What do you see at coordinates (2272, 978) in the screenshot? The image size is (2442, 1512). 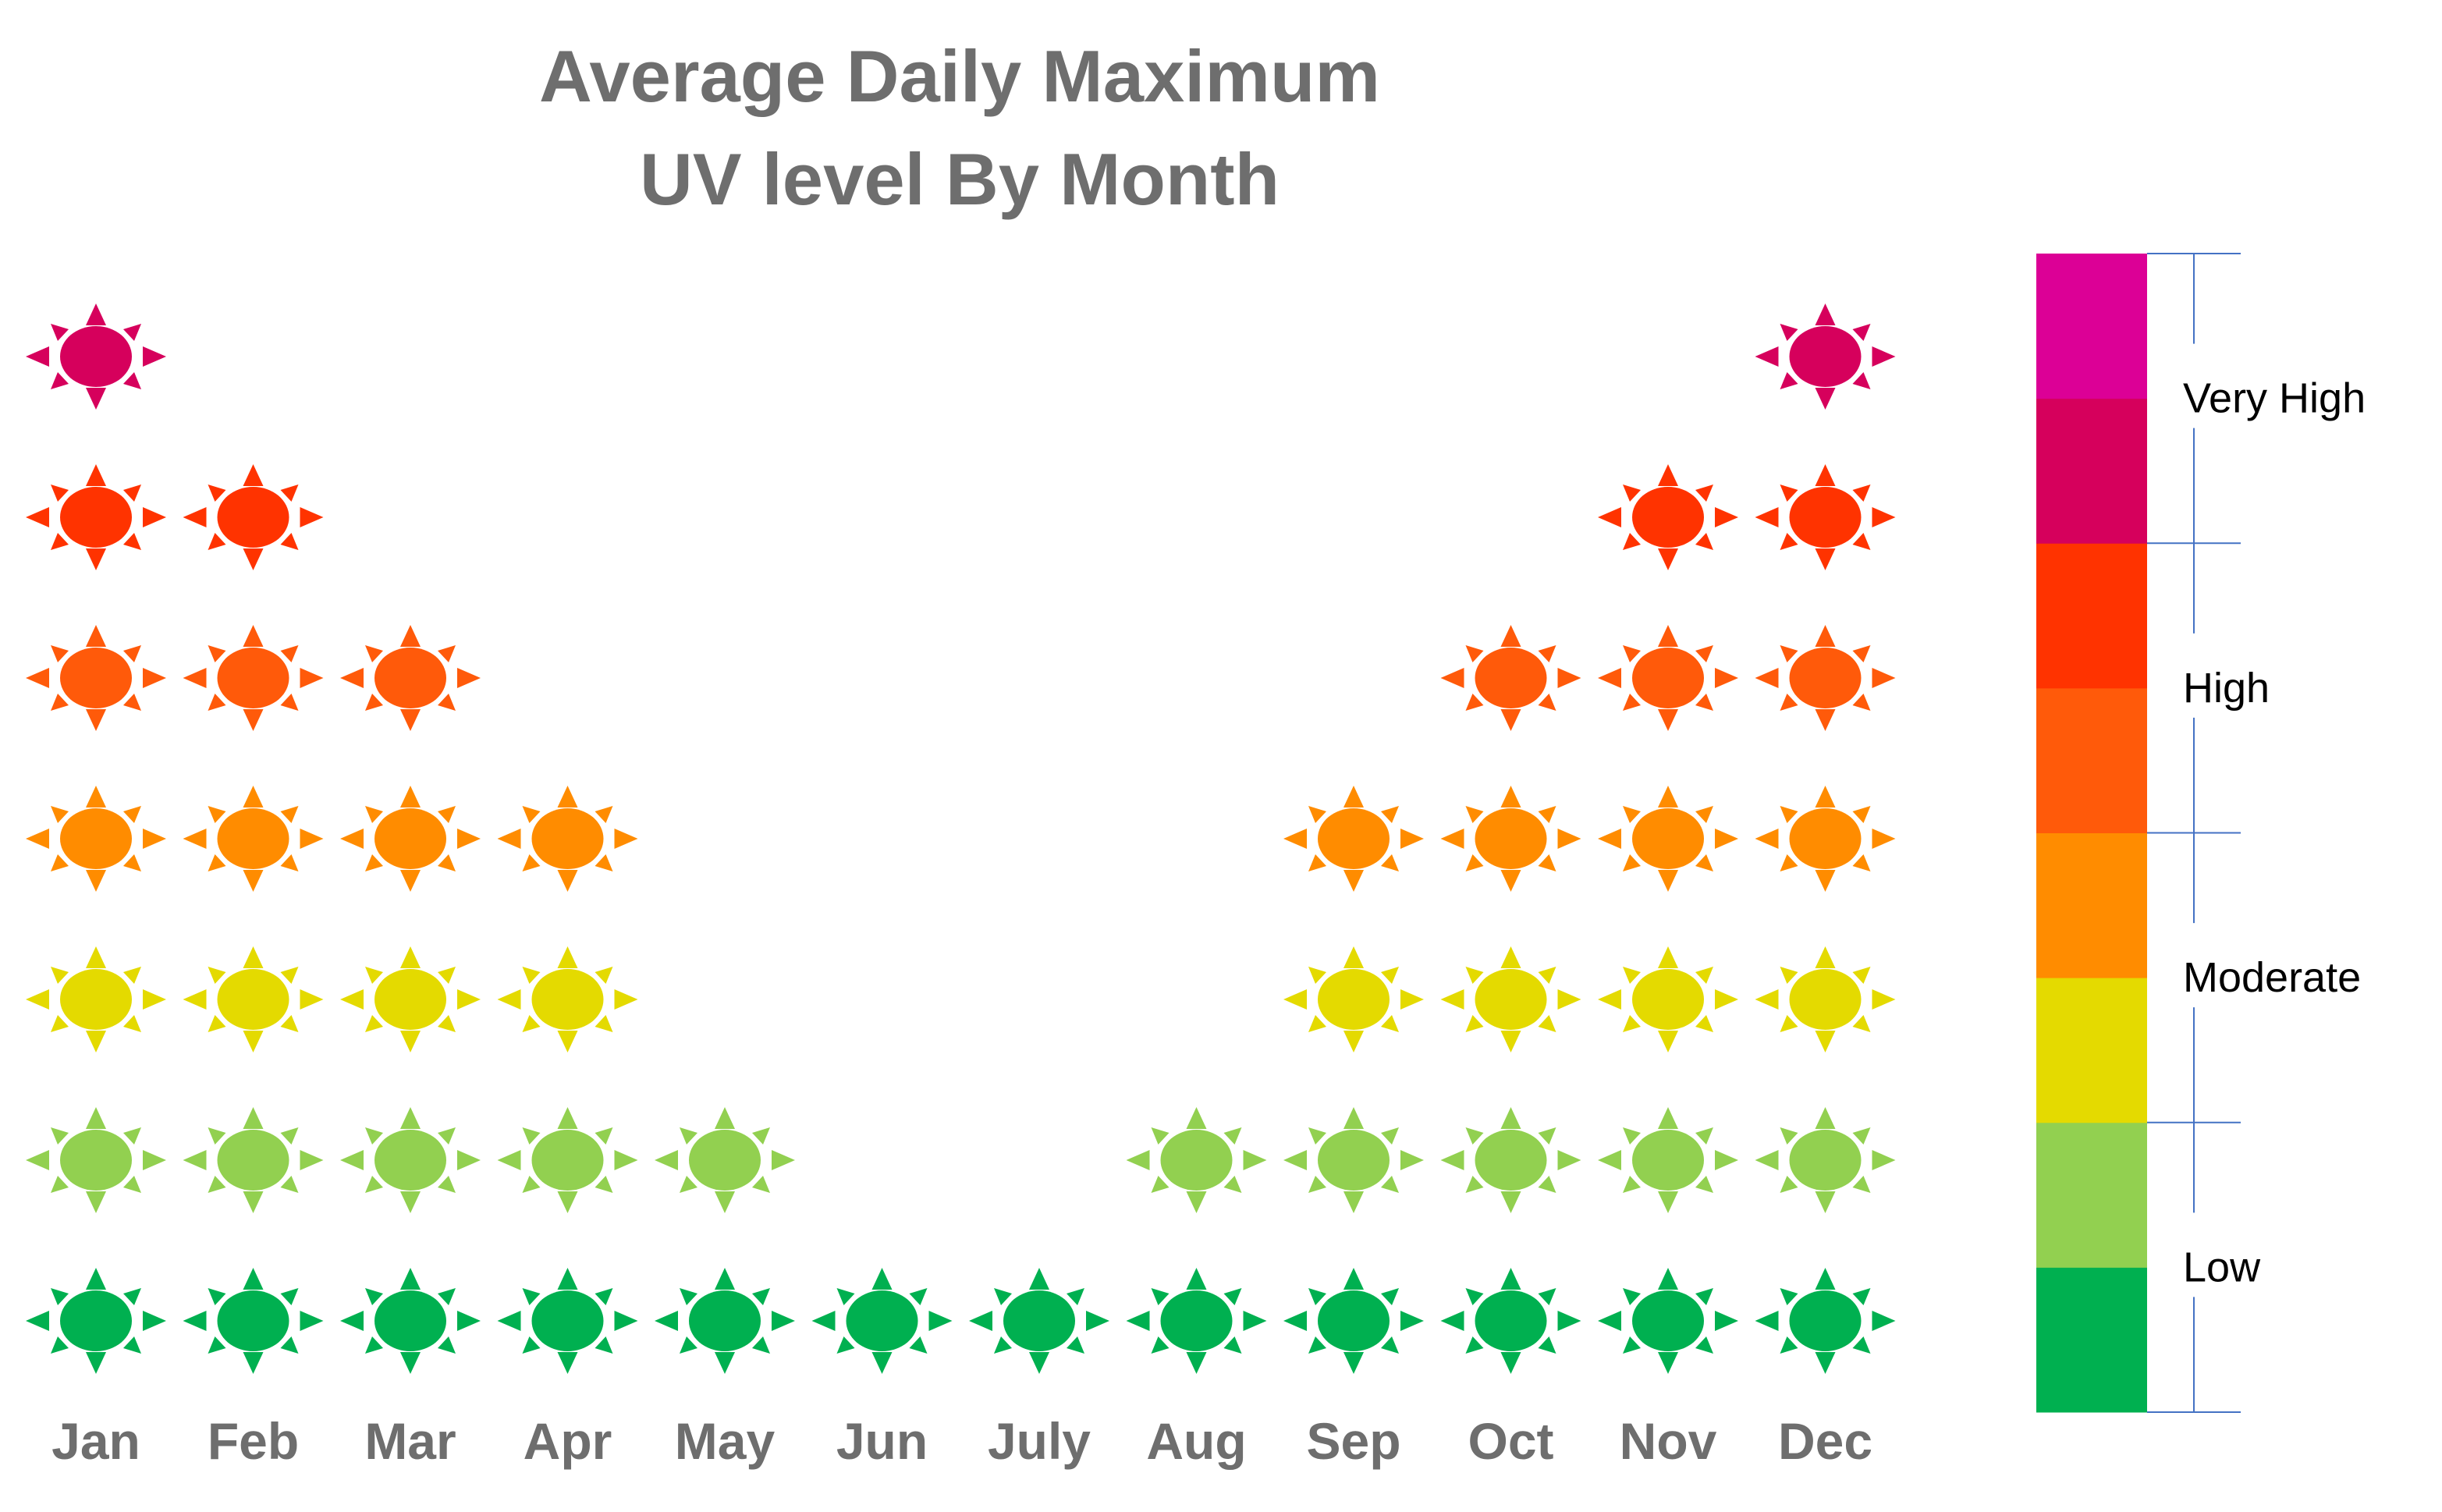 I see `legend-label: Moderate` at bounding box center [2272, 978].